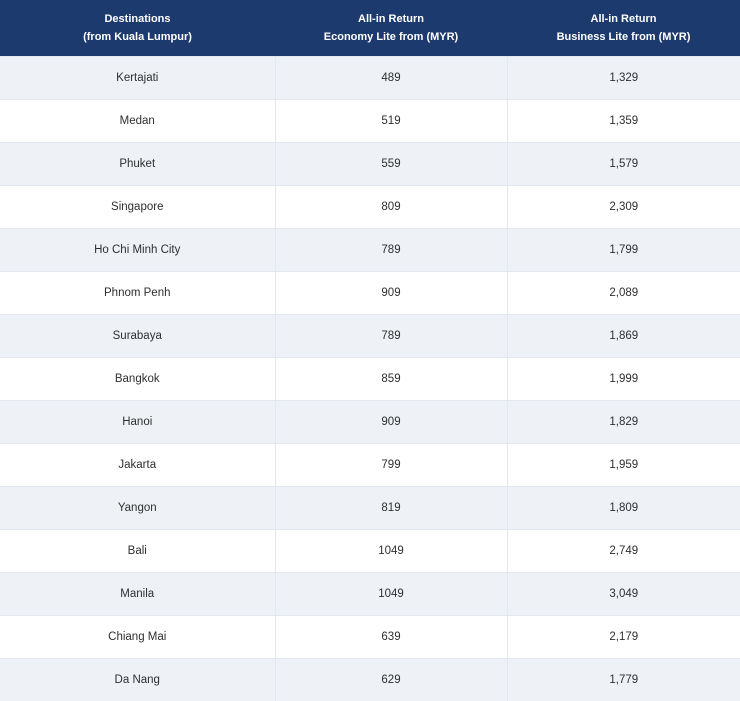  I want to click on table-row: Hanoi 909 1,829, so click(370, 421).